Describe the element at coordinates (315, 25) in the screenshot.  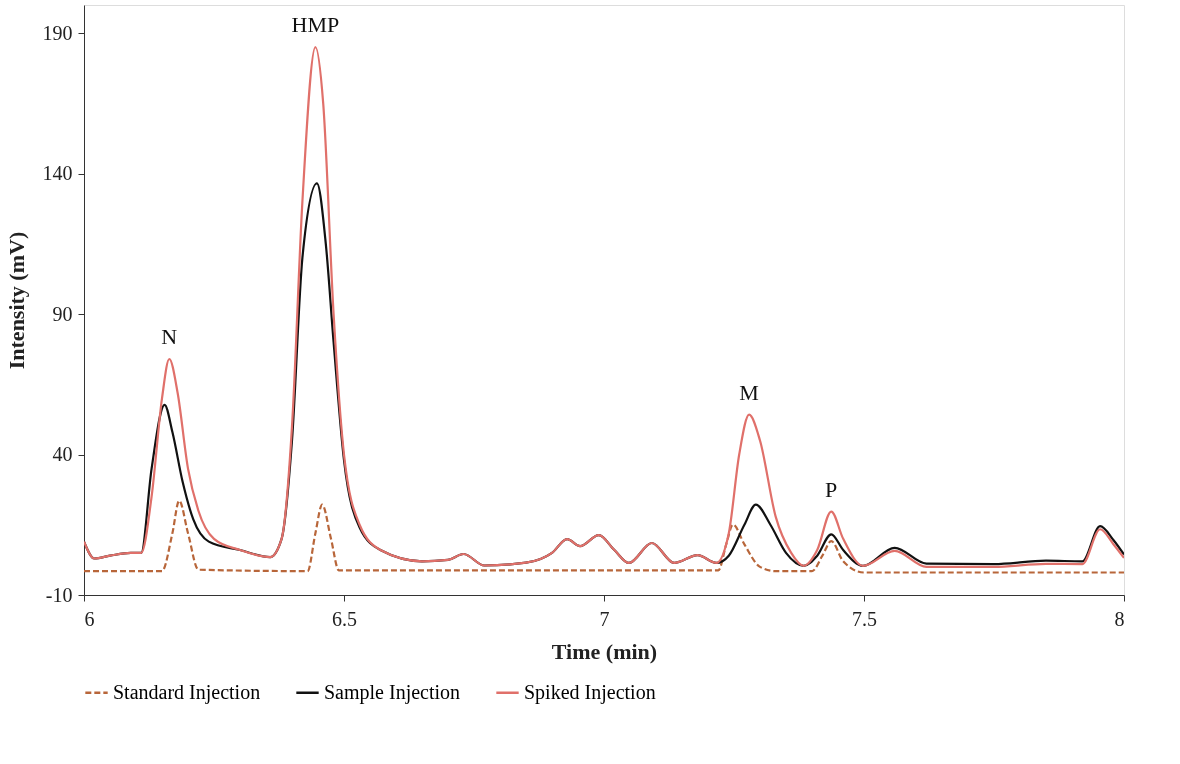
I see `annotation: HMP` at that location.